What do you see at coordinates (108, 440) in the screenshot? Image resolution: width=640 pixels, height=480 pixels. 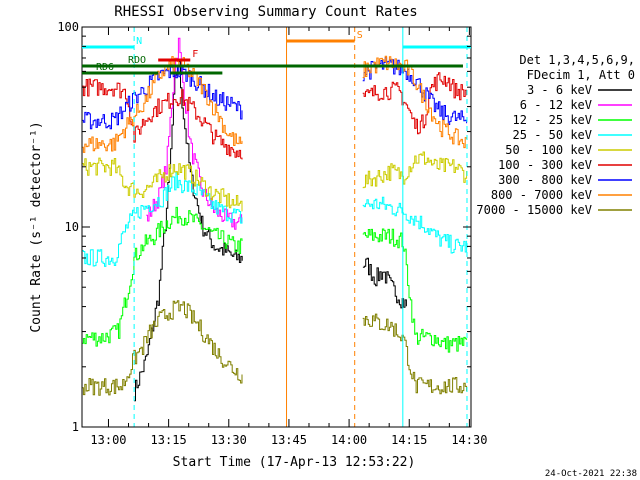 I see `x-tick-label: 13:00` at bounding box center [108, 440].